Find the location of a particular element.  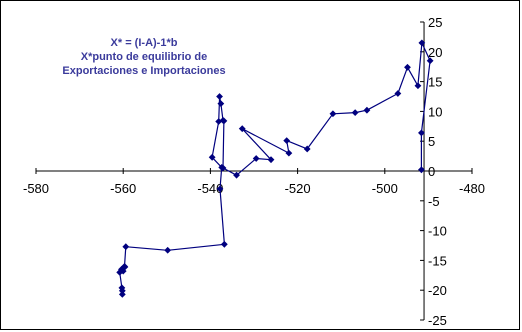

chart-title-line: X*punto de equilibrio de is located at coordinates (144, 57).